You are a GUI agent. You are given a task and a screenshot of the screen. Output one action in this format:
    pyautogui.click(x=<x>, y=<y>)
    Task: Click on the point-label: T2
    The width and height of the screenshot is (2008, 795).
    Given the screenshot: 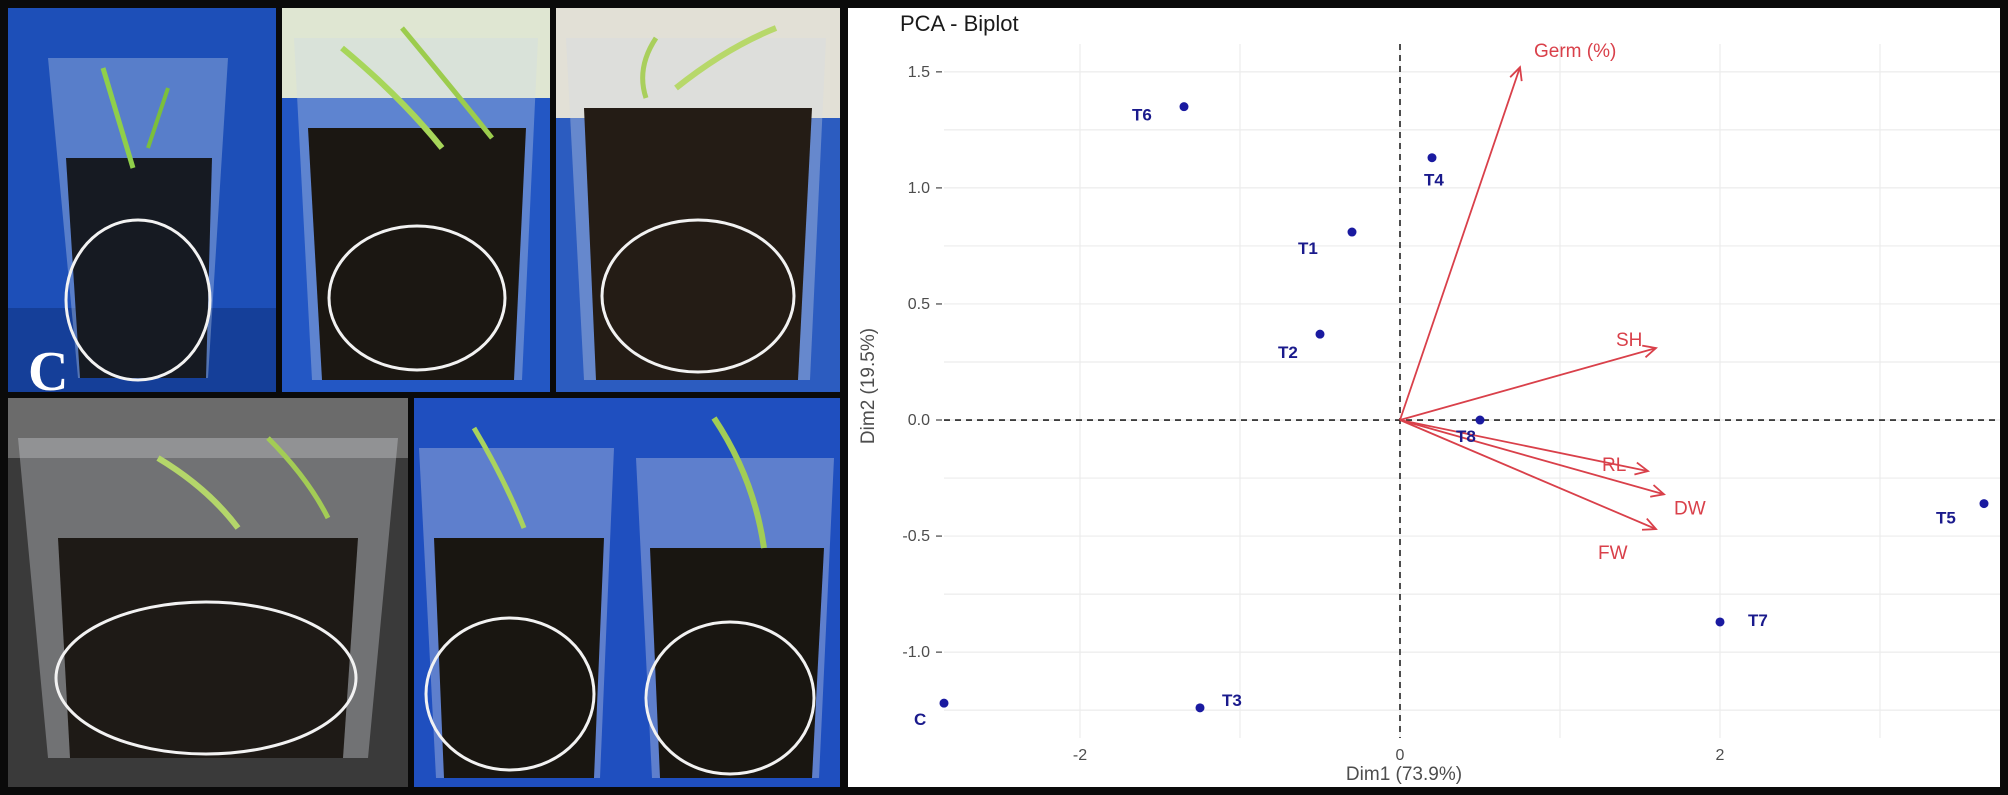 What is the action you would take?
    pyautogui.click(x=1288, y=352)
    